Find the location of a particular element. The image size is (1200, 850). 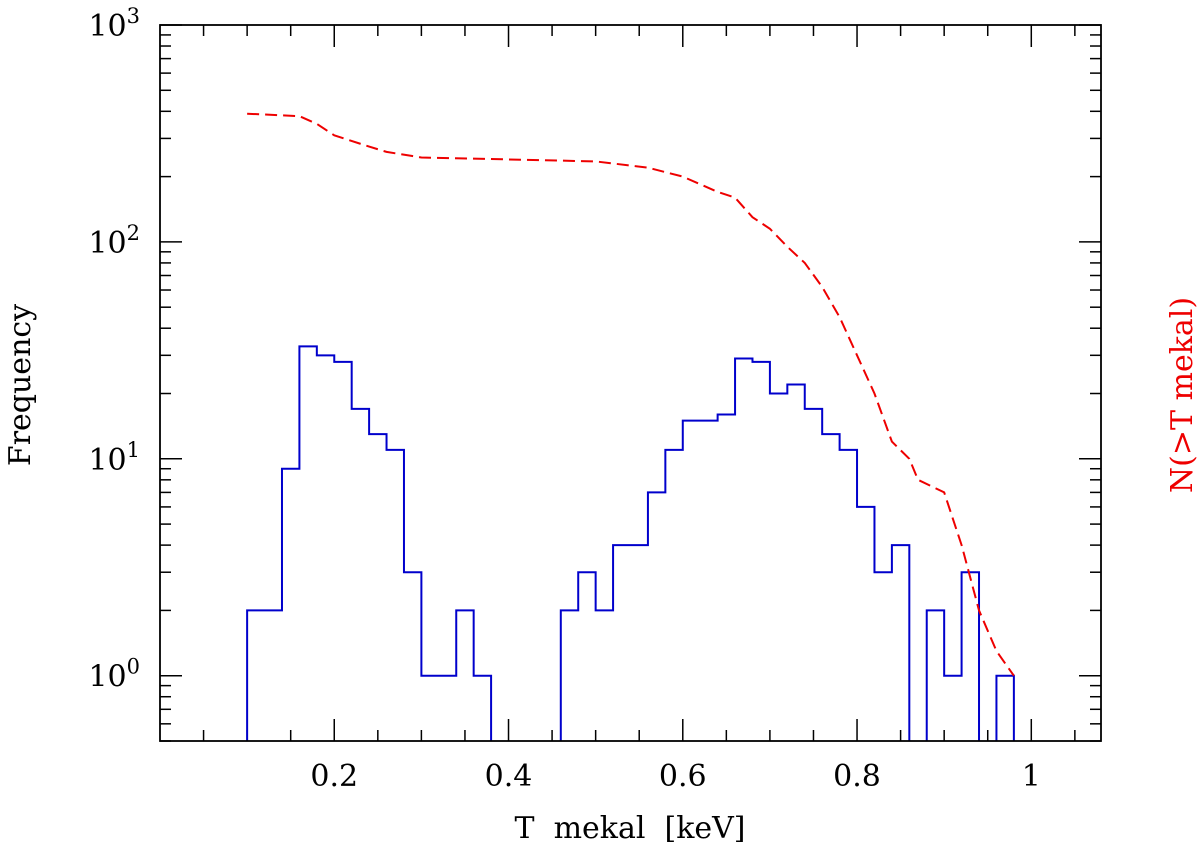

y-tick-label: 10³ is located at coordinates (114, 24).